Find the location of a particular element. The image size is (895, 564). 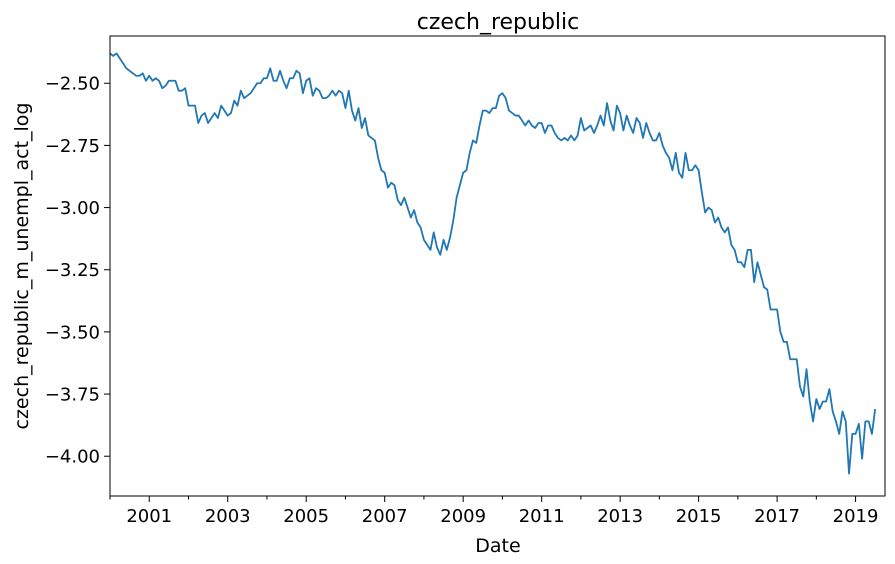

x-tick-label: 2003 is located at coordinates (228, 516).